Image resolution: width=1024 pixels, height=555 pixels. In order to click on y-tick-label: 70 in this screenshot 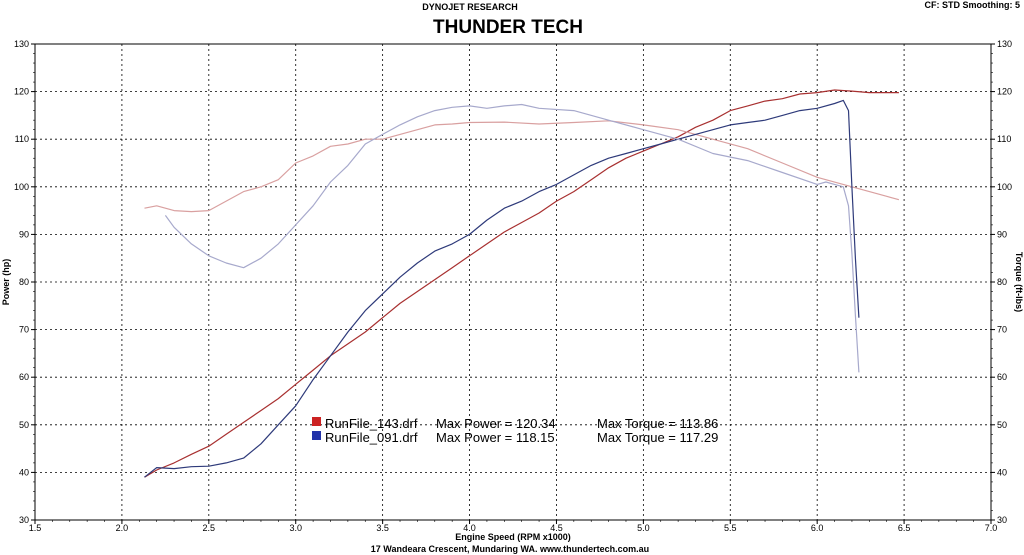, I will do `click(24, 330)`.